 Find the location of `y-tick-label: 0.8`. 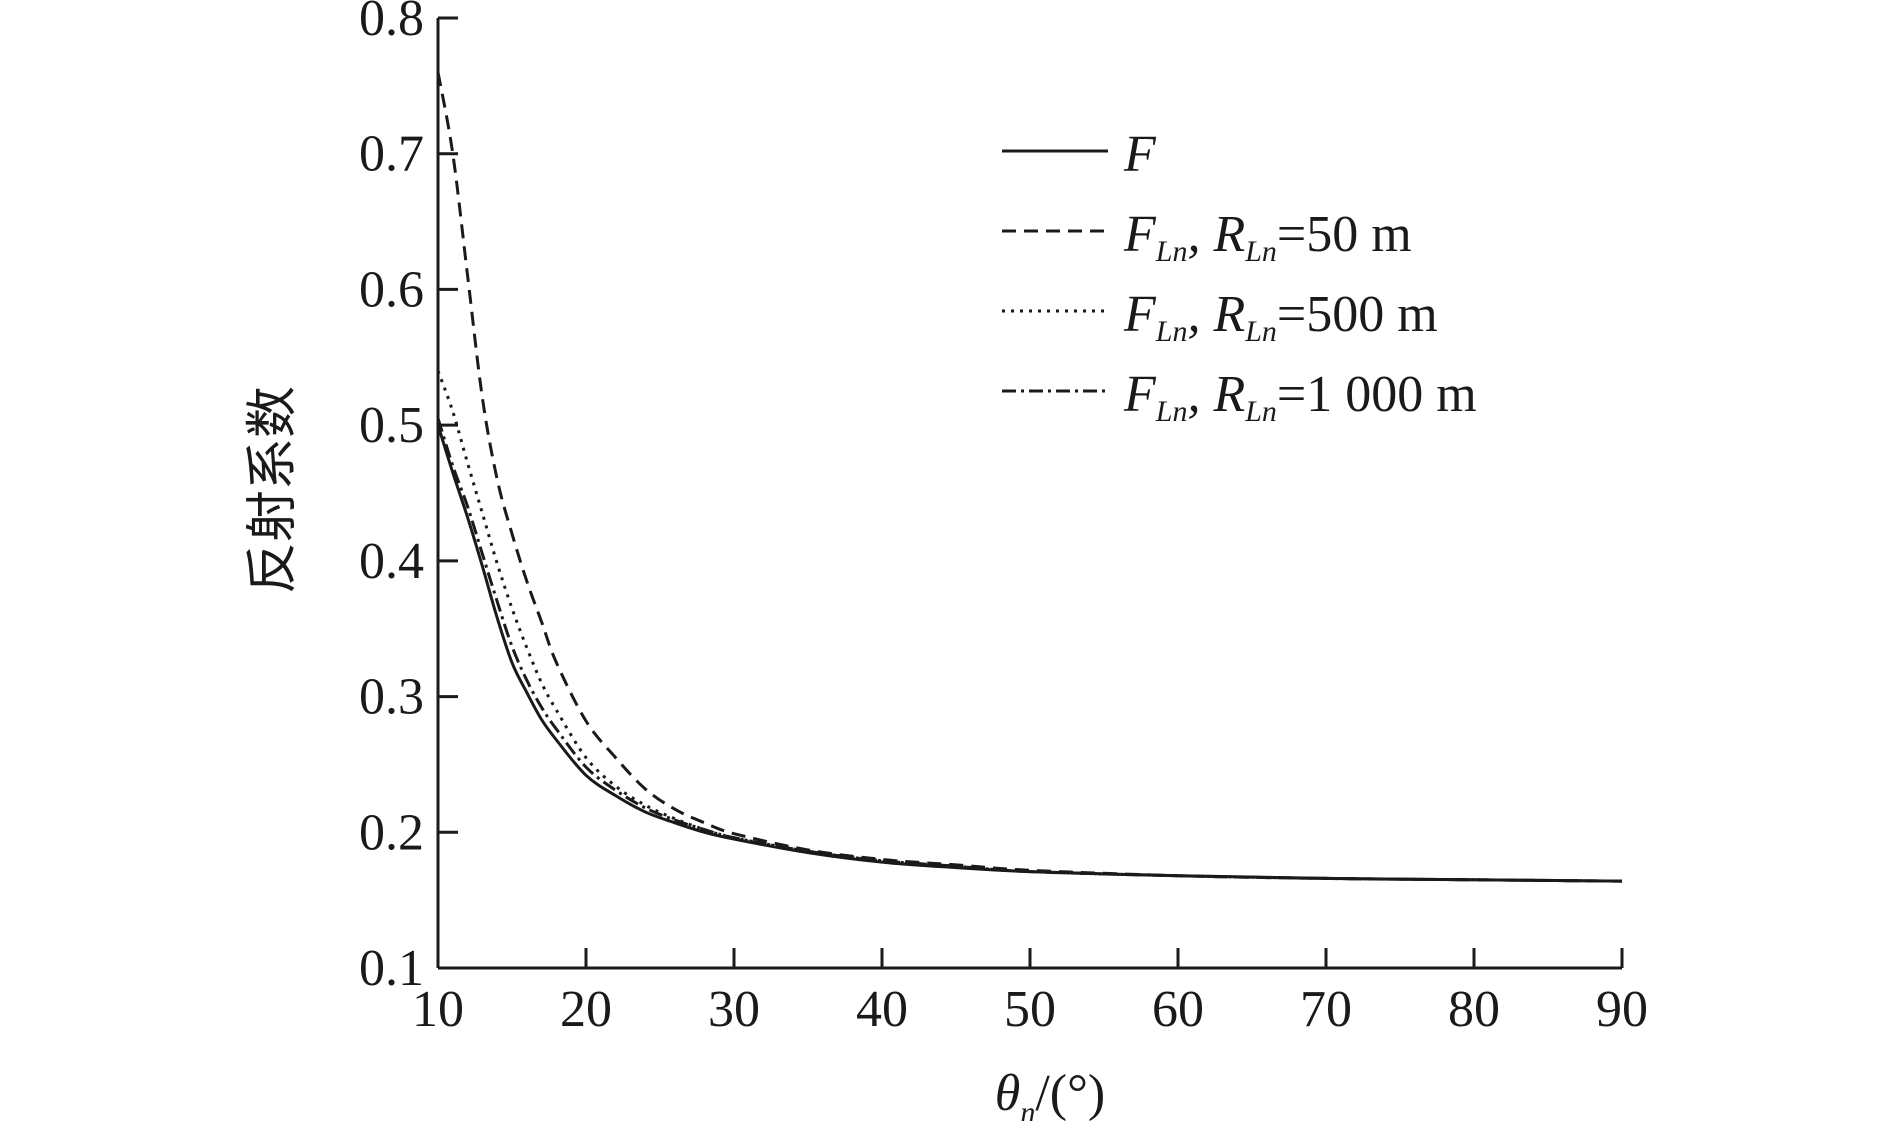

y-tick-label: 0.8 is located at coordinates (391, 23).